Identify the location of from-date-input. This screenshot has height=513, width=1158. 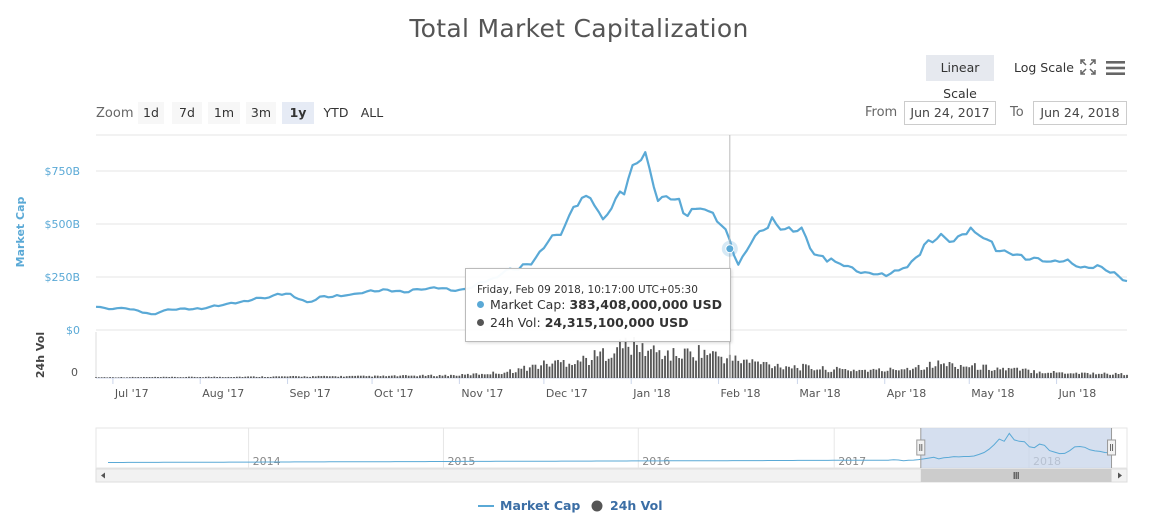
(950, 113).